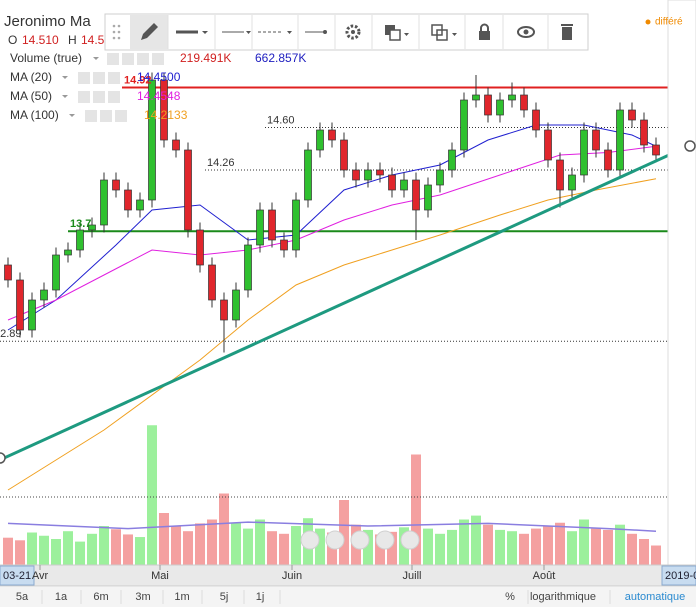  What do you see at coordinates (121, 87) in the screenshot?
I see `legend-icons` at bounding box center [121, 87].